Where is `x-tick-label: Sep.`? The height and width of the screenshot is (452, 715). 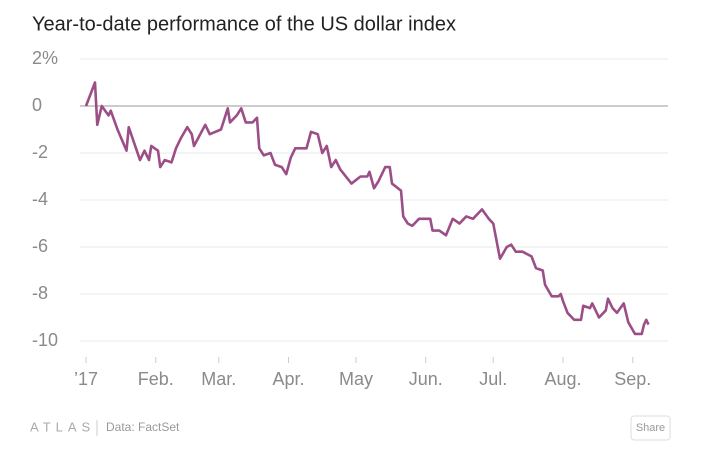 x-tick-label: Sep. is located at coordinates (632, 379).